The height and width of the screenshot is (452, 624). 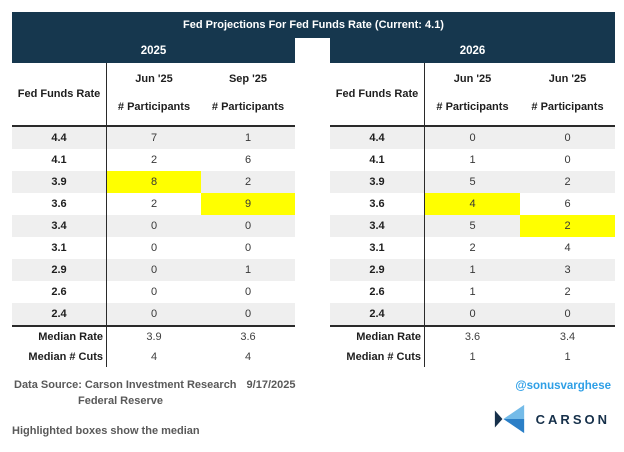 I want to click on year-band-2026: 2026, so click(x=472, y=50).